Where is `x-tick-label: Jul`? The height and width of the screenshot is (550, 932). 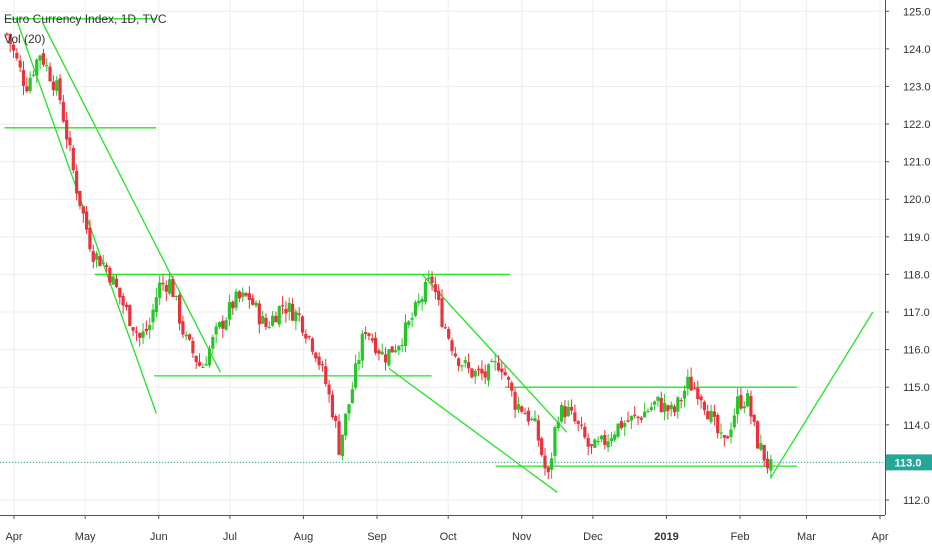
x-tick-label: Jul is located at coordinates (230, 537).